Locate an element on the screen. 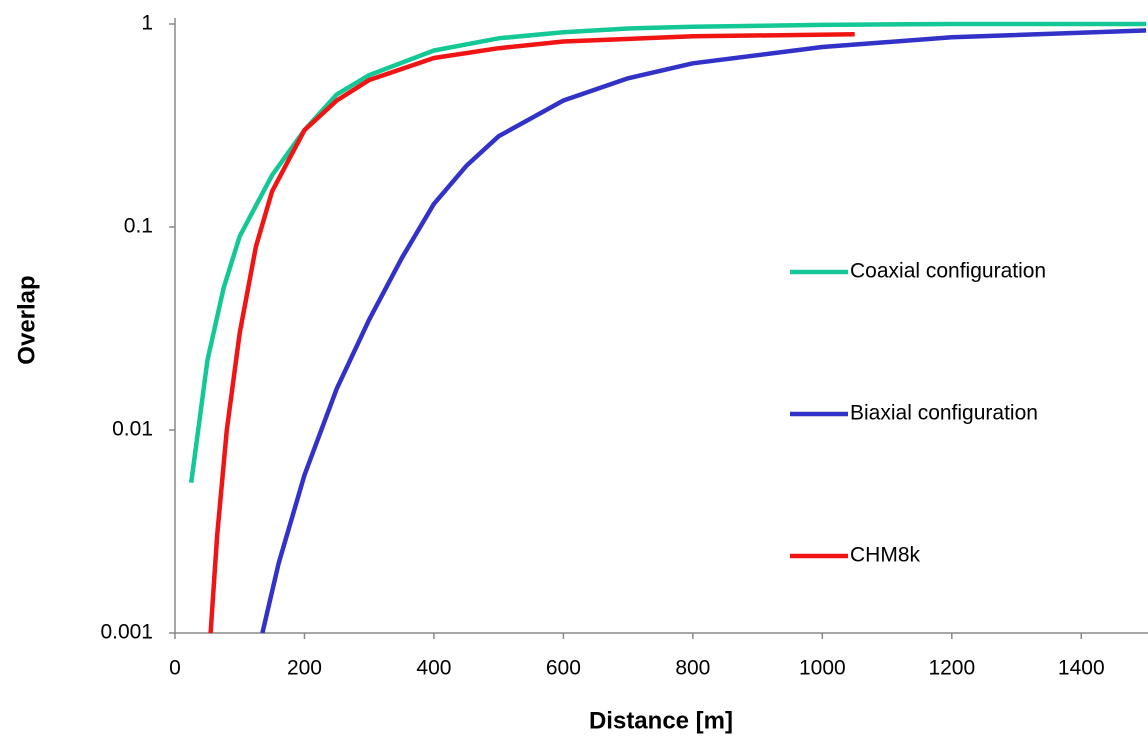  x-tick-label: 200 is located at coordinates (304, 668).